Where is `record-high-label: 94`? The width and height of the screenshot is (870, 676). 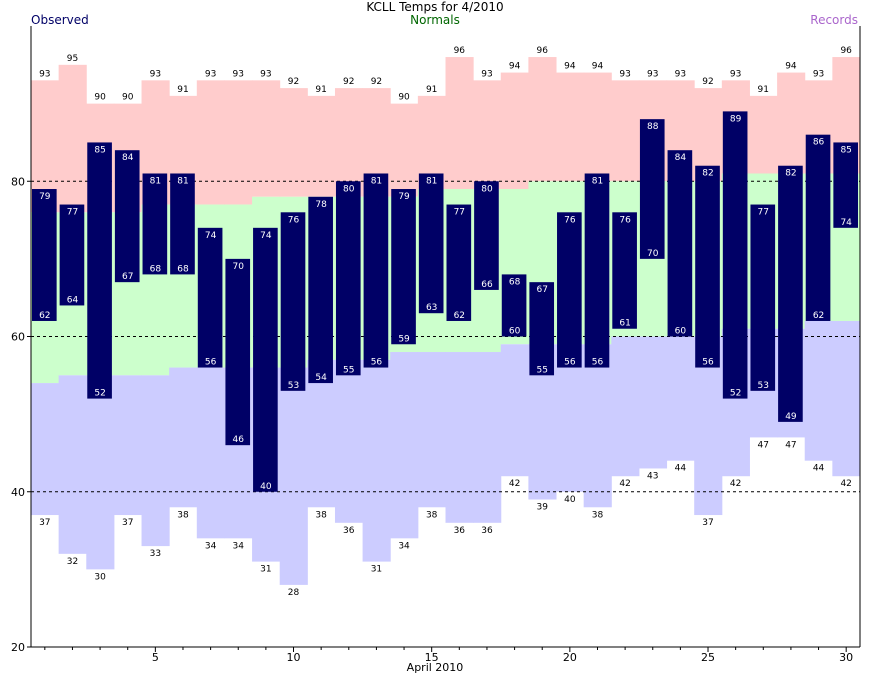 record-high-label: 94 is located at coordinates (791, 67).